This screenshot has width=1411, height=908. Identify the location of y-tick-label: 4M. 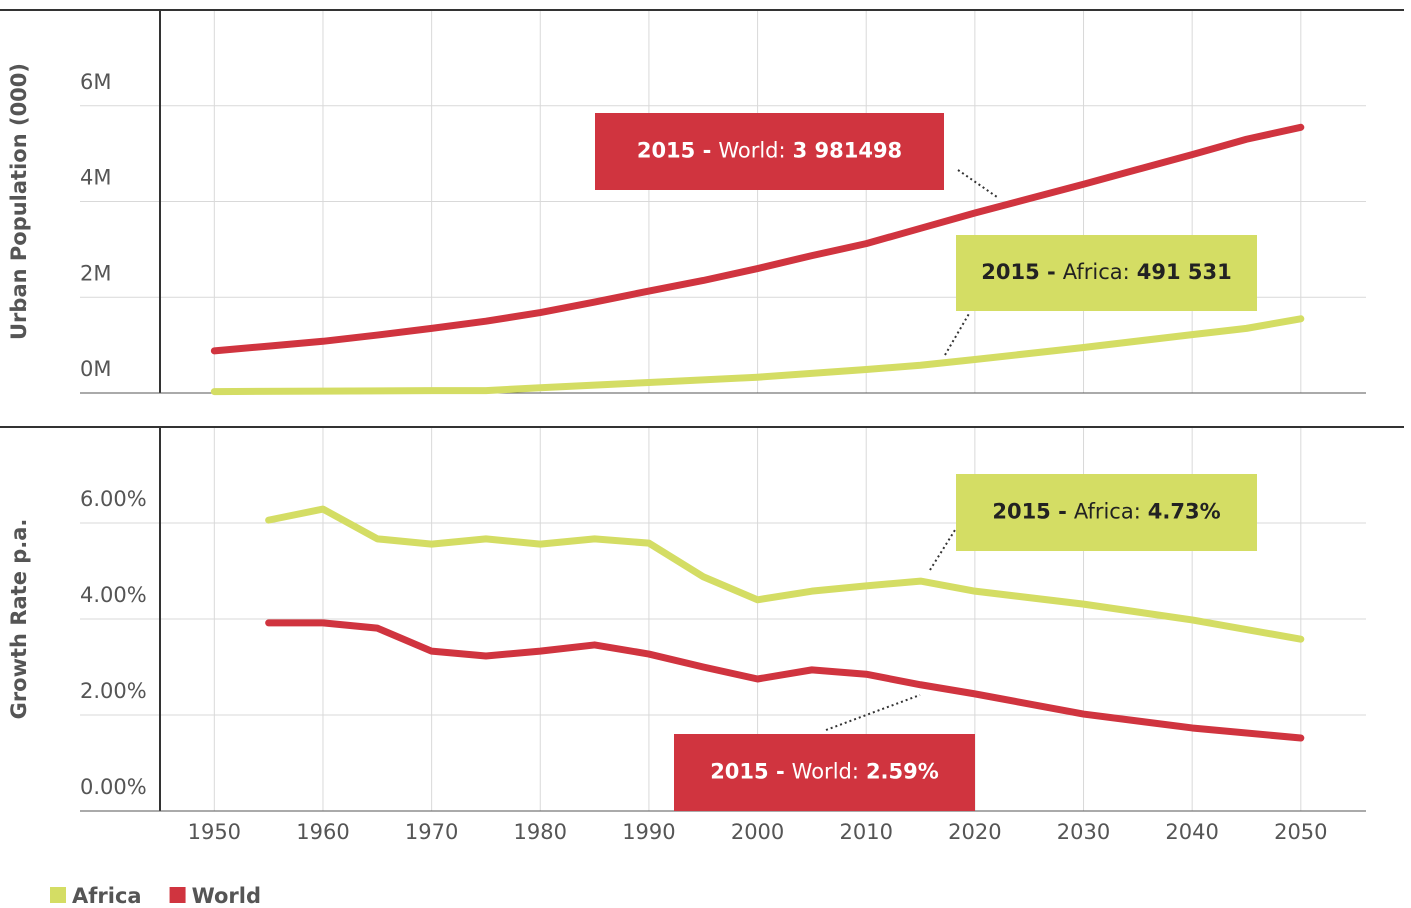
(95, 178).